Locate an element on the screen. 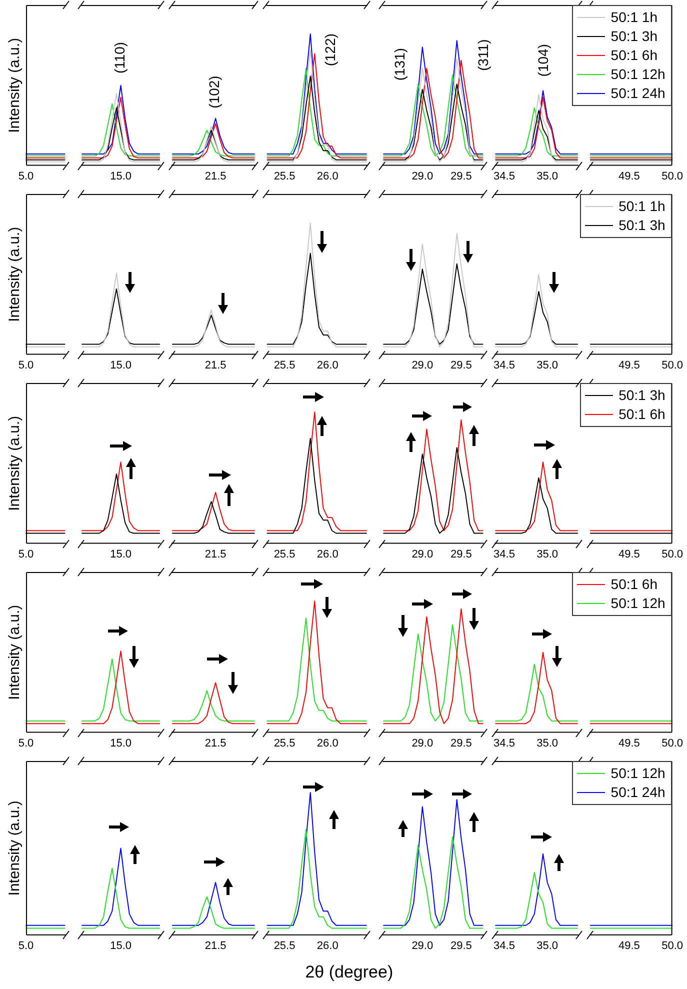 The width and height of the screenshot is (687, 989). annotation: (102) is located at coordinates (214, 92).